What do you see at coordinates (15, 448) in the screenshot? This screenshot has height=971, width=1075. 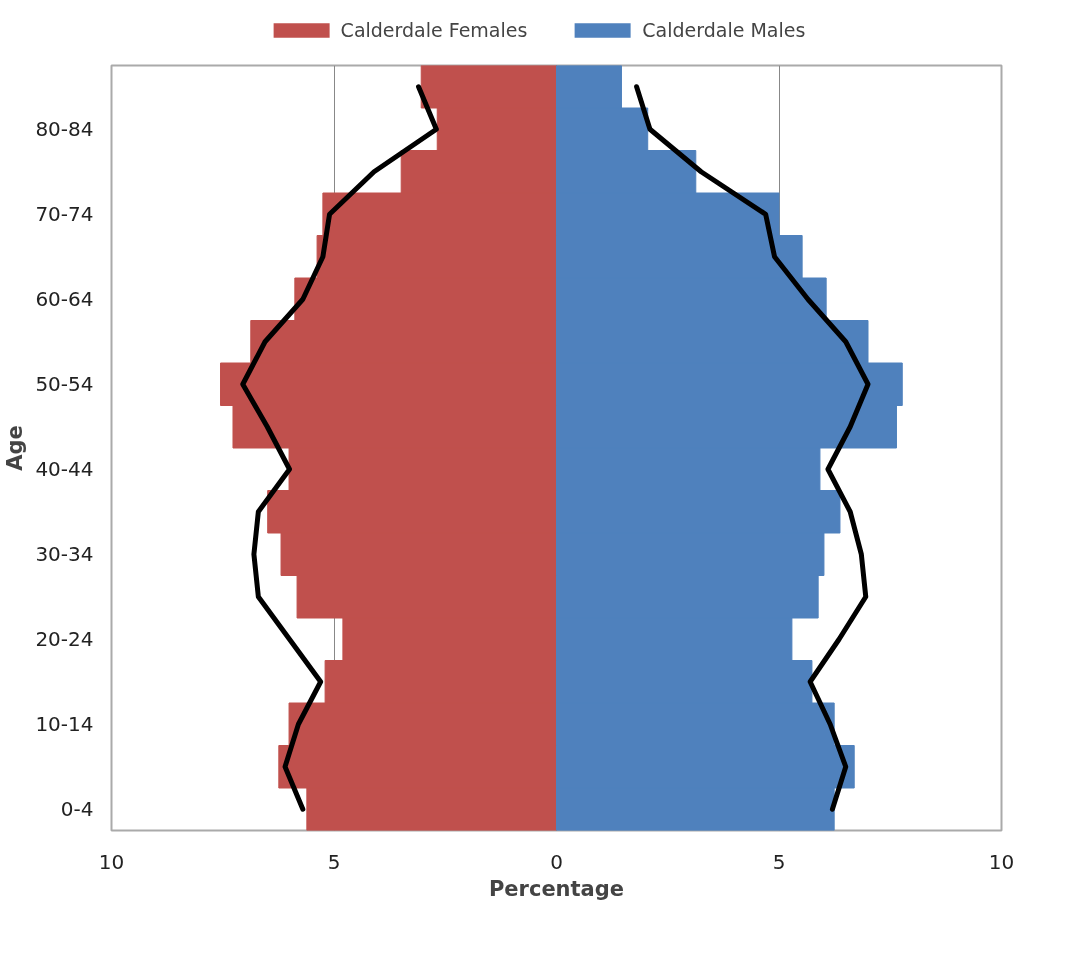 I see `y-axis-title: Age` at bounding box center [15, 448].